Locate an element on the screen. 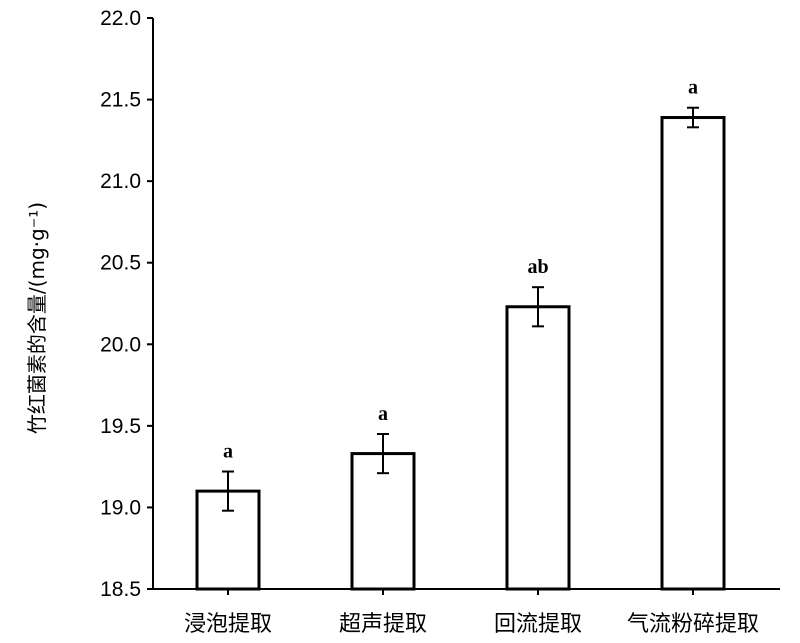  x-category-label: 气流粉碎提取 is located at coordinates (693, 624).